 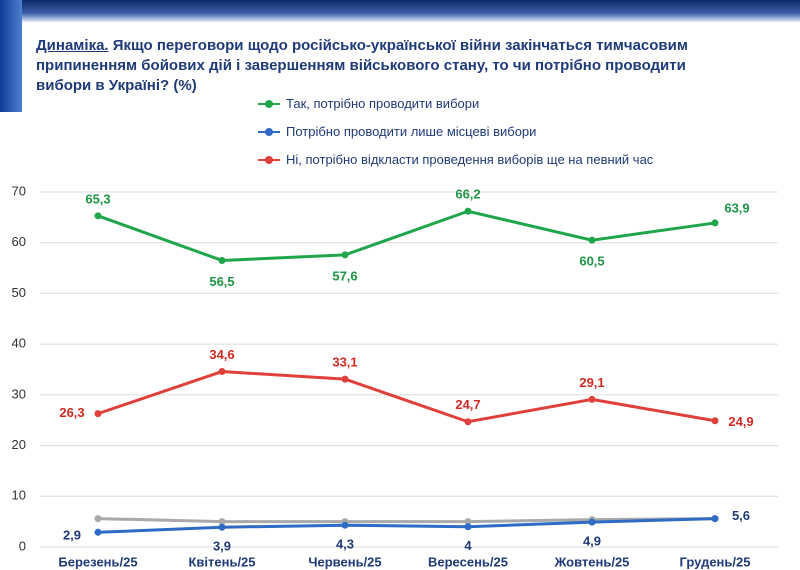 What do you see at coordinates (715, 561) in the screenshot?
I see `x-tick-label: Грудень/25` at bounding box center [715, 561].